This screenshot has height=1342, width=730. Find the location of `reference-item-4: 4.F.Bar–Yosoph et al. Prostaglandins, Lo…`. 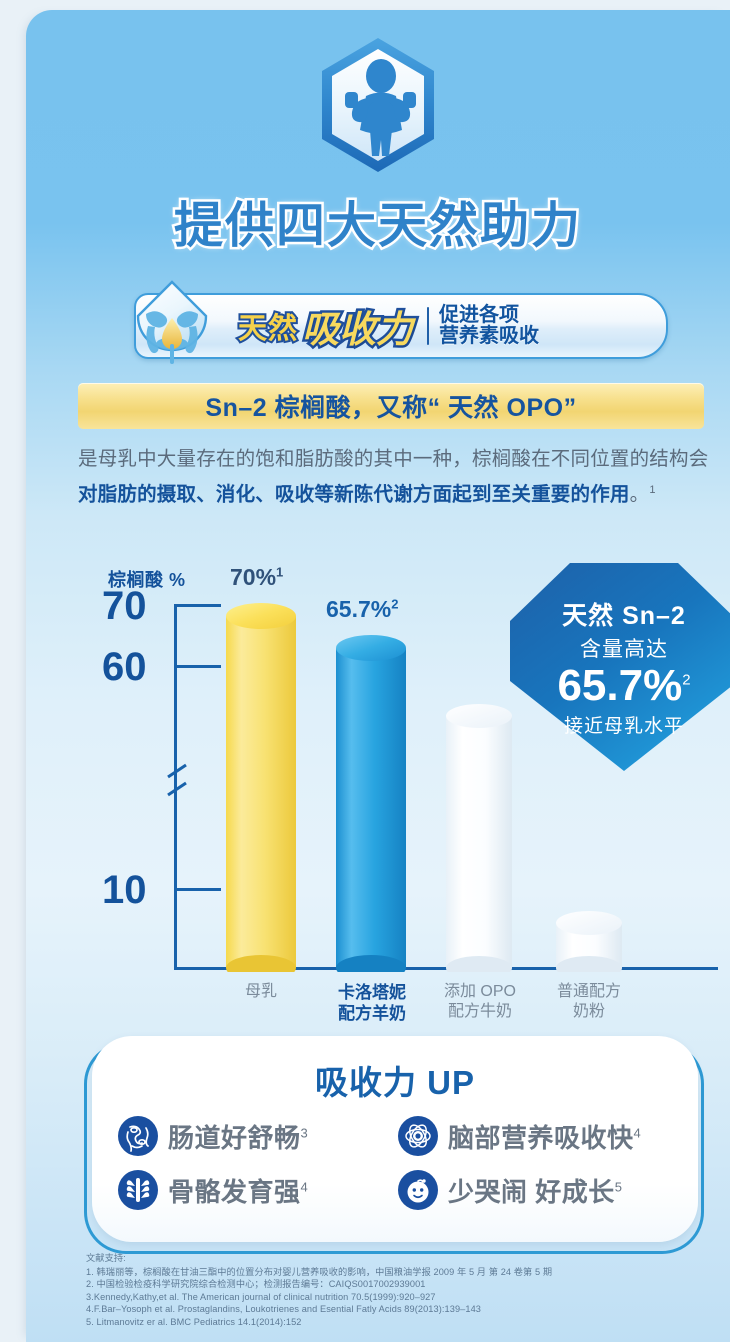

reference-item-4: 4.F.Bar–Yosoph et al. Prostaglandins, Lo… is located at coordinates (283, 1309).